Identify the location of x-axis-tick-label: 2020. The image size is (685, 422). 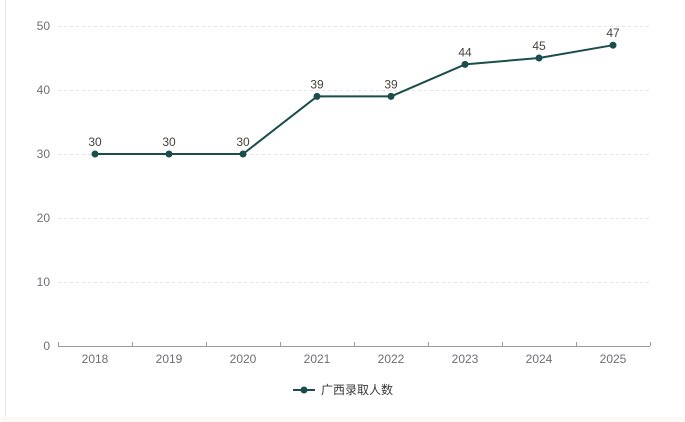
(243, 359).